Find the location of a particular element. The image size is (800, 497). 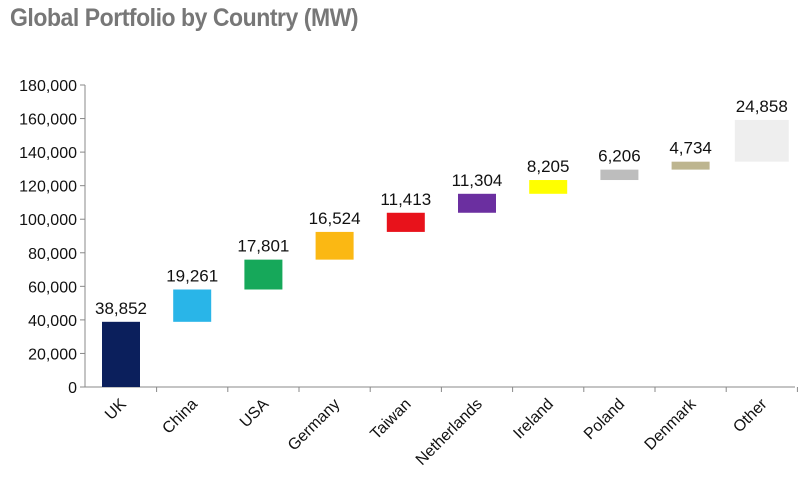

bar-taiwan is located at coordinates (405, 222).